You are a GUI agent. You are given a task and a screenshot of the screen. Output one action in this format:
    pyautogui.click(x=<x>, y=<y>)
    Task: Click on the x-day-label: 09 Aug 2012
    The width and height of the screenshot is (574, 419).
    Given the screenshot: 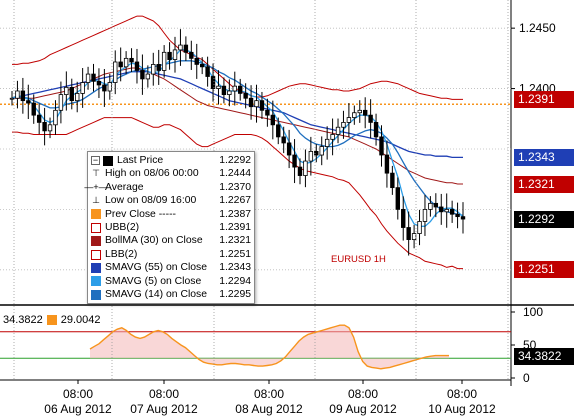 What is the action you would take?
    pyautogui.click(x=363, y=409)
    